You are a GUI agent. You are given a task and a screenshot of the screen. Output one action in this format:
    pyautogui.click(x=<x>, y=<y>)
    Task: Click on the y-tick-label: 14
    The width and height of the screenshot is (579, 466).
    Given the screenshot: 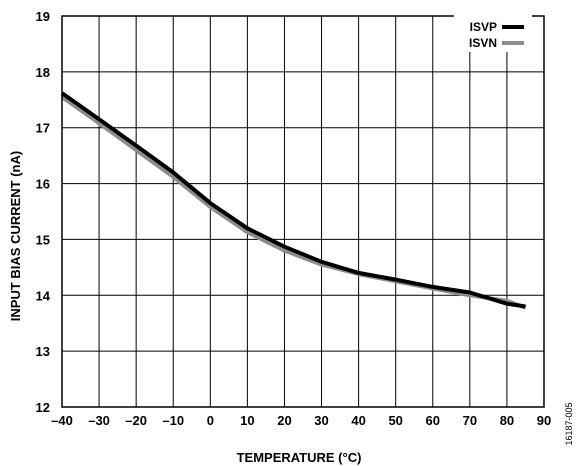 What is the action you would take?
    pyautogui.click(x=43, y=295)
    